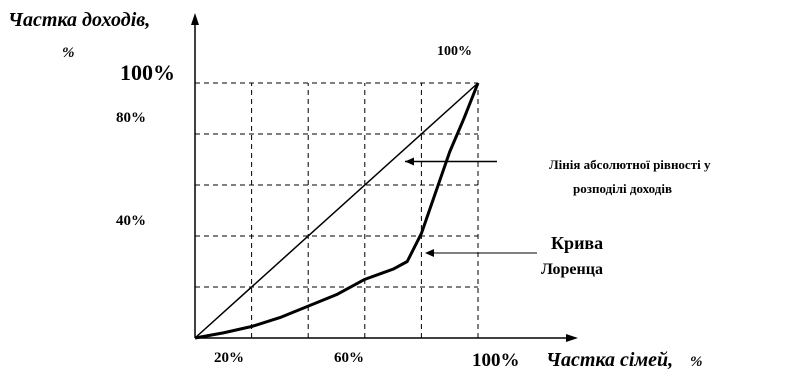  Describe the element at coordinates (68, 53) in the screenshot. I see `y-axis-unit: %` at that location.